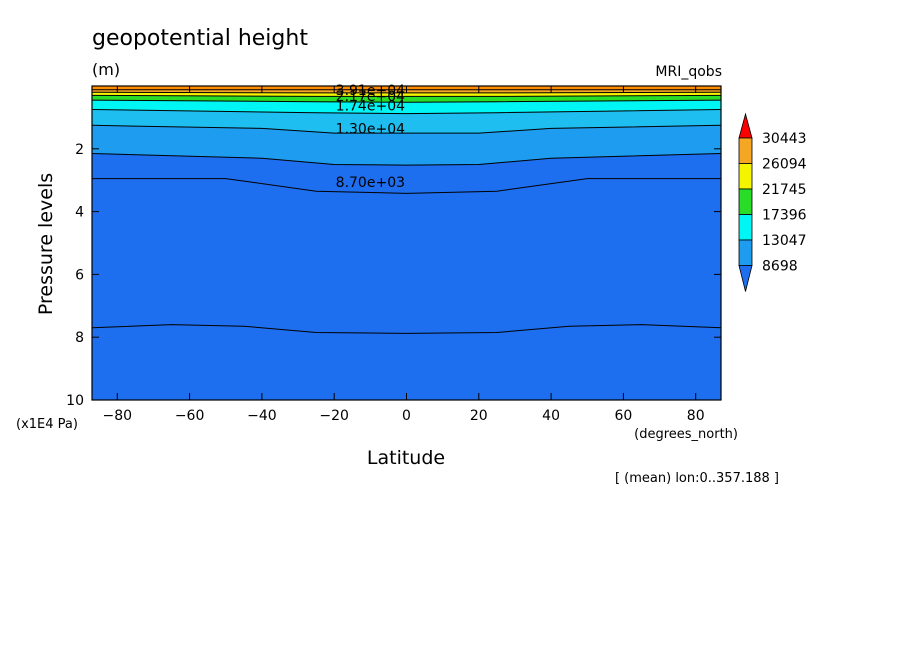  Describe the element at coordinates (784, 216) in the screenshot. I see `colorbar-label: 17396` at that location.